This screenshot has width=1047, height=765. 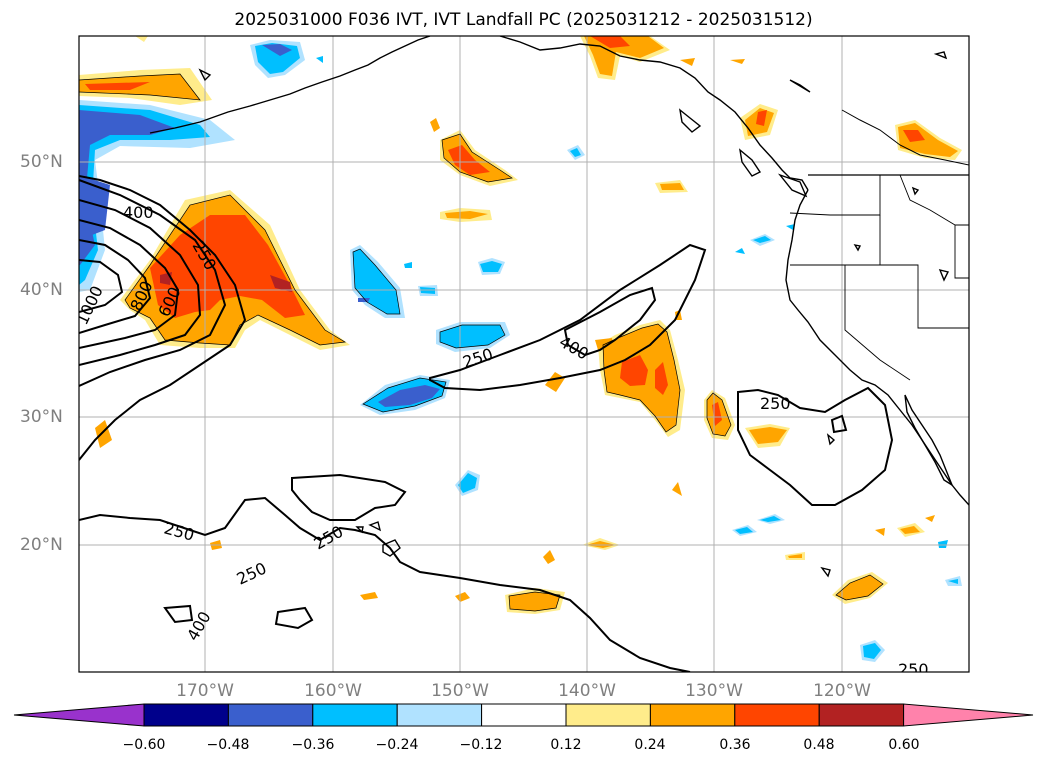 I want to click on colorbar-extend-low, so click(x=79, y=715).